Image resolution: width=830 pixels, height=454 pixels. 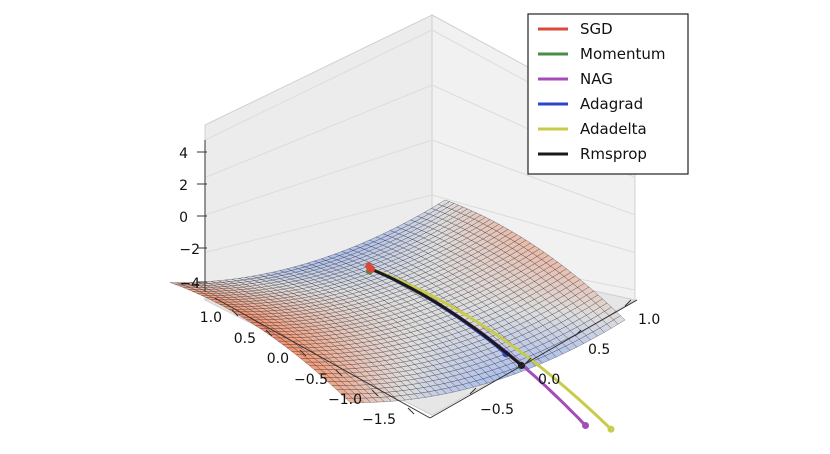 I want to click on legend-label: NAG, so click(x=596, y=79).